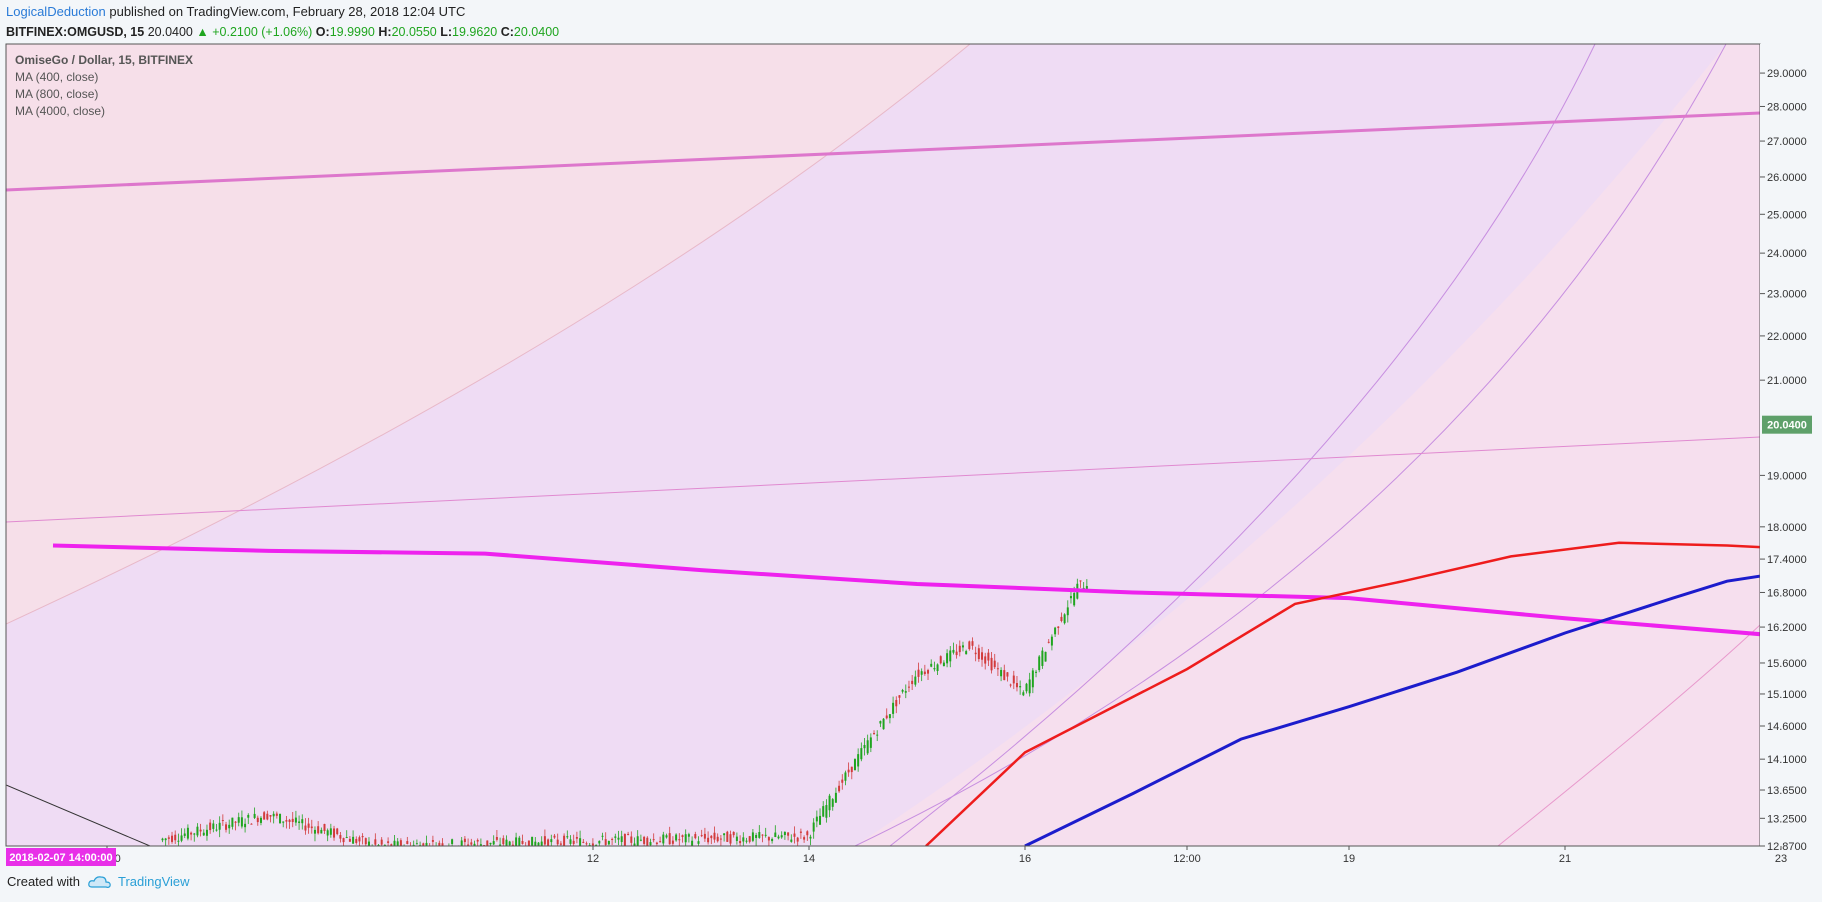  Describe the element at coordinates (1787, 560) in the screenshot. I see `y-tick-label: 17.4000` at that location.